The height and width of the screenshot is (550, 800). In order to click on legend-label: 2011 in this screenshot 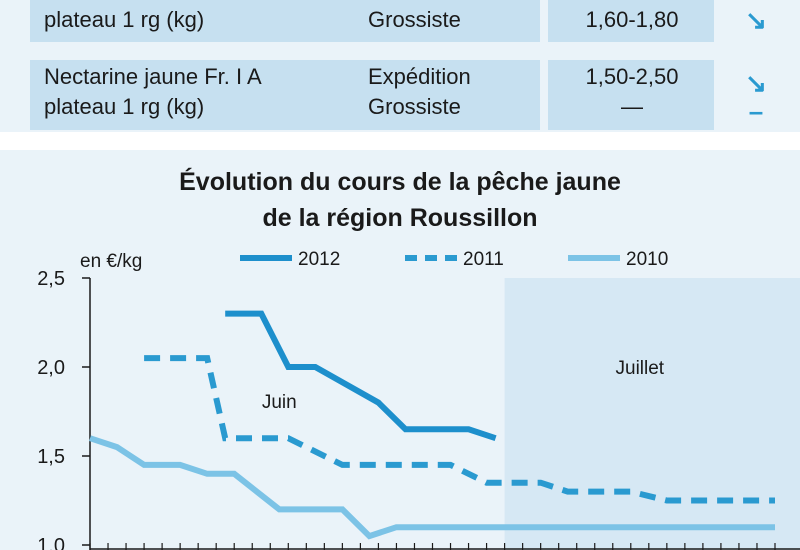, I will do `click(483, 259)`.